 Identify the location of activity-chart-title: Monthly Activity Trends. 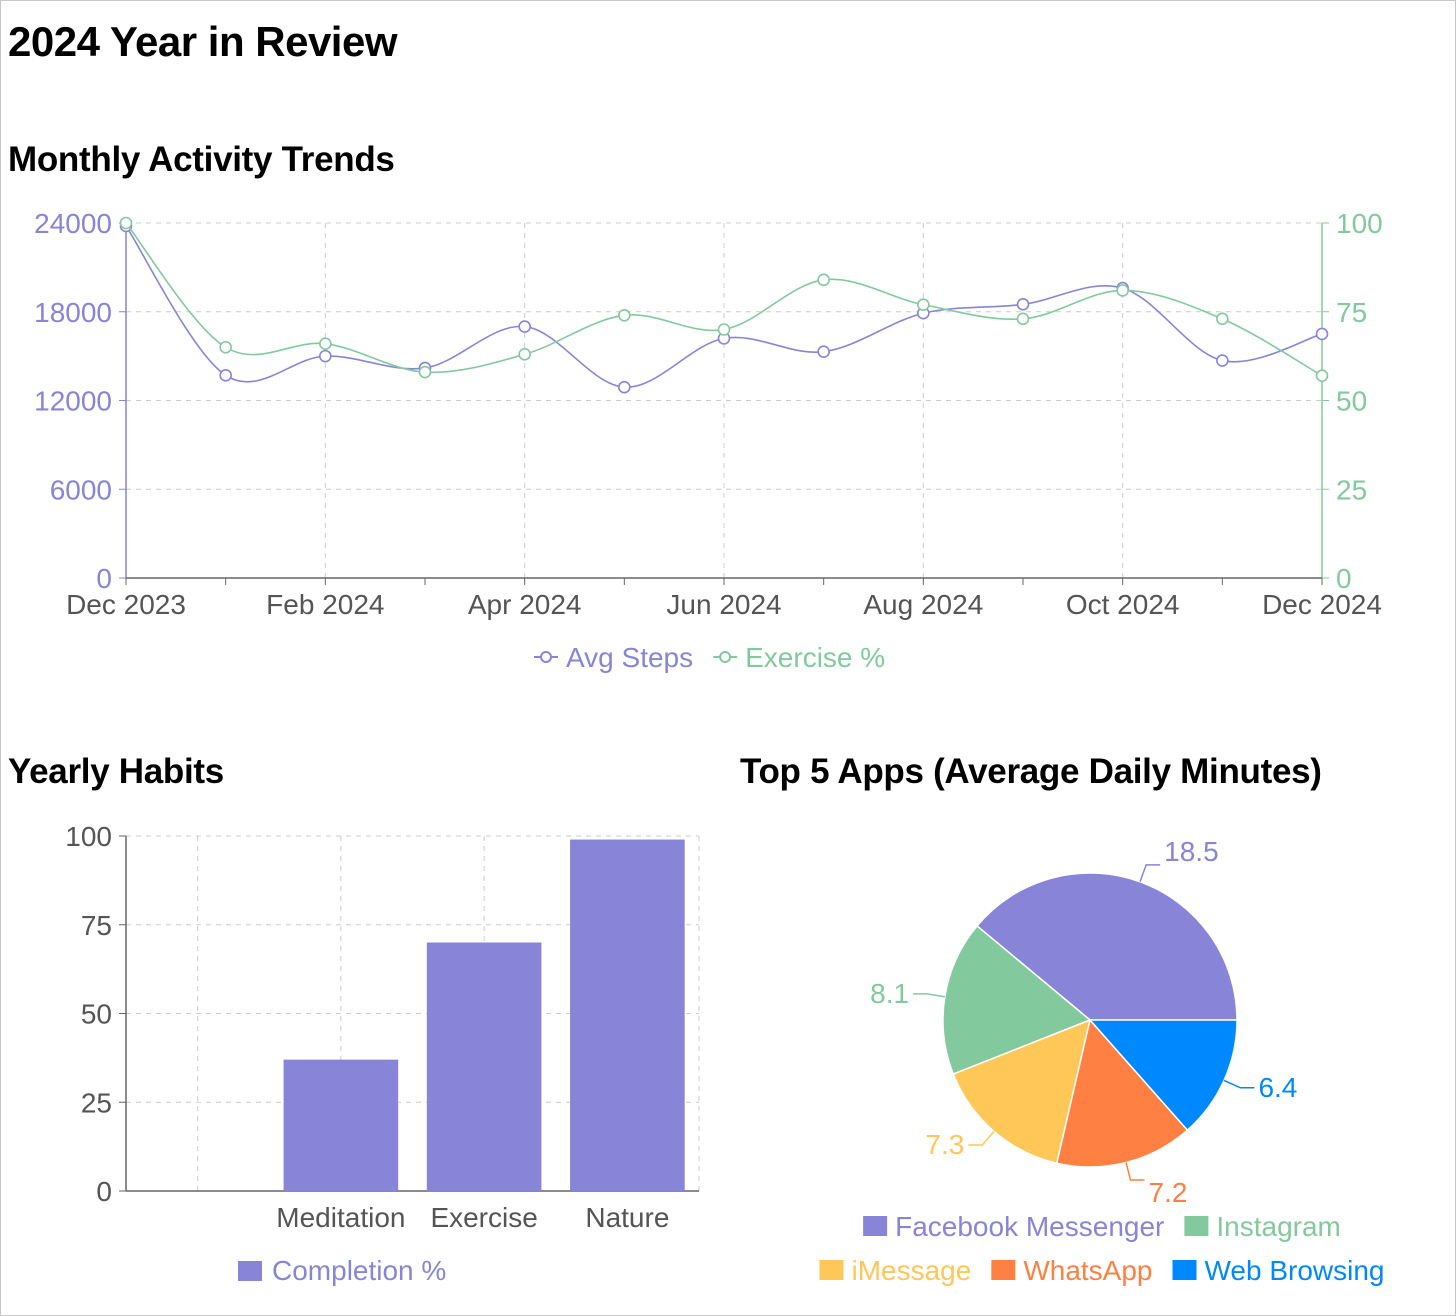
(201, 159).